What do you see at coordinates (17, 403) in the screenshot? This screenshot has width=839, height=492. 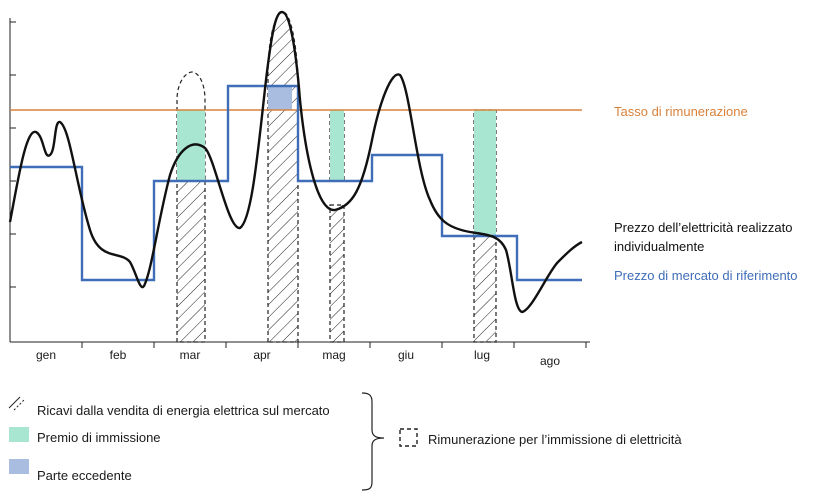 I see `legend-hatch-icon` at bounding box center [17, 403].